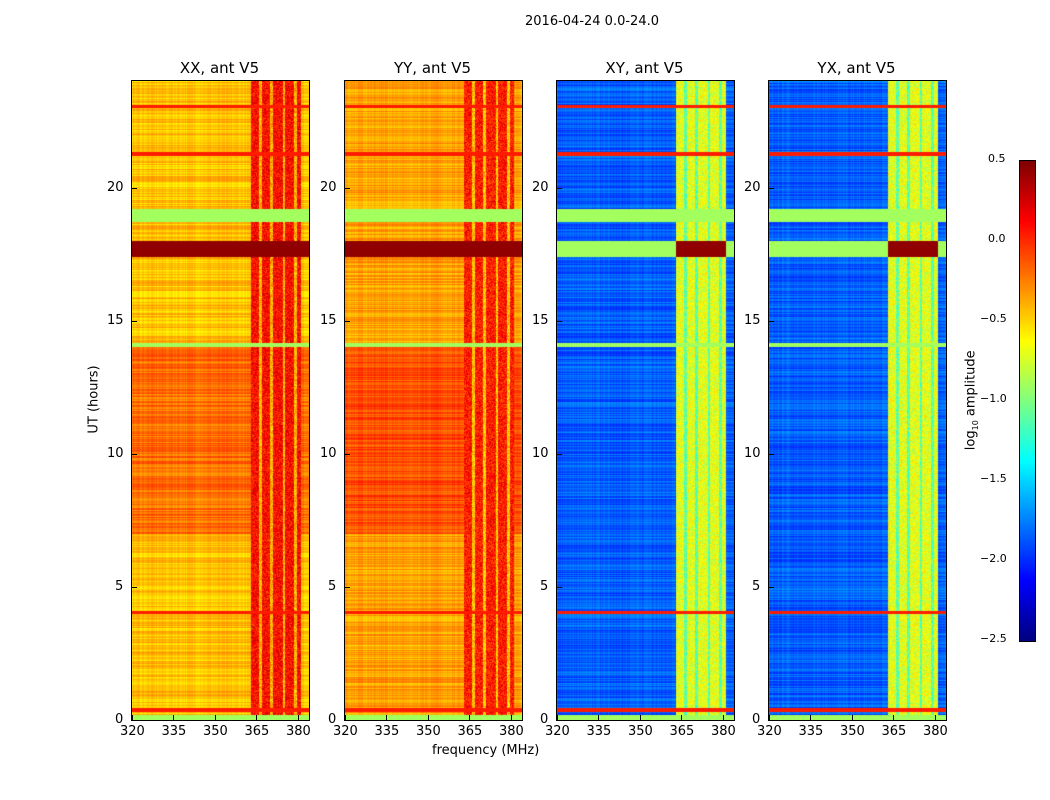  I want to click on colorbar-tick-label: −2.5, so click(993, 638).